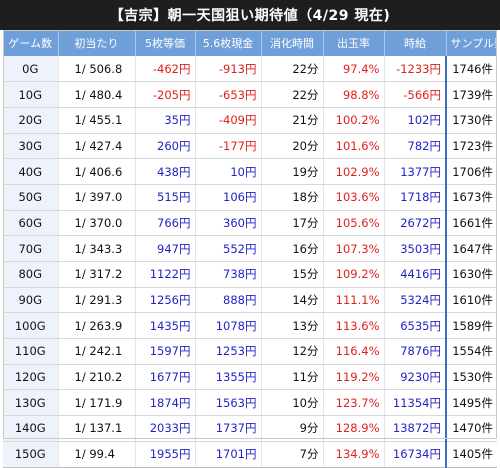 The width and height of the screenshot is (500, 468). What do you see at coordinates (353, 274) in the screenshot?
I see `cell-payout-rate: 109.2%` at bounding box center [353, 274].